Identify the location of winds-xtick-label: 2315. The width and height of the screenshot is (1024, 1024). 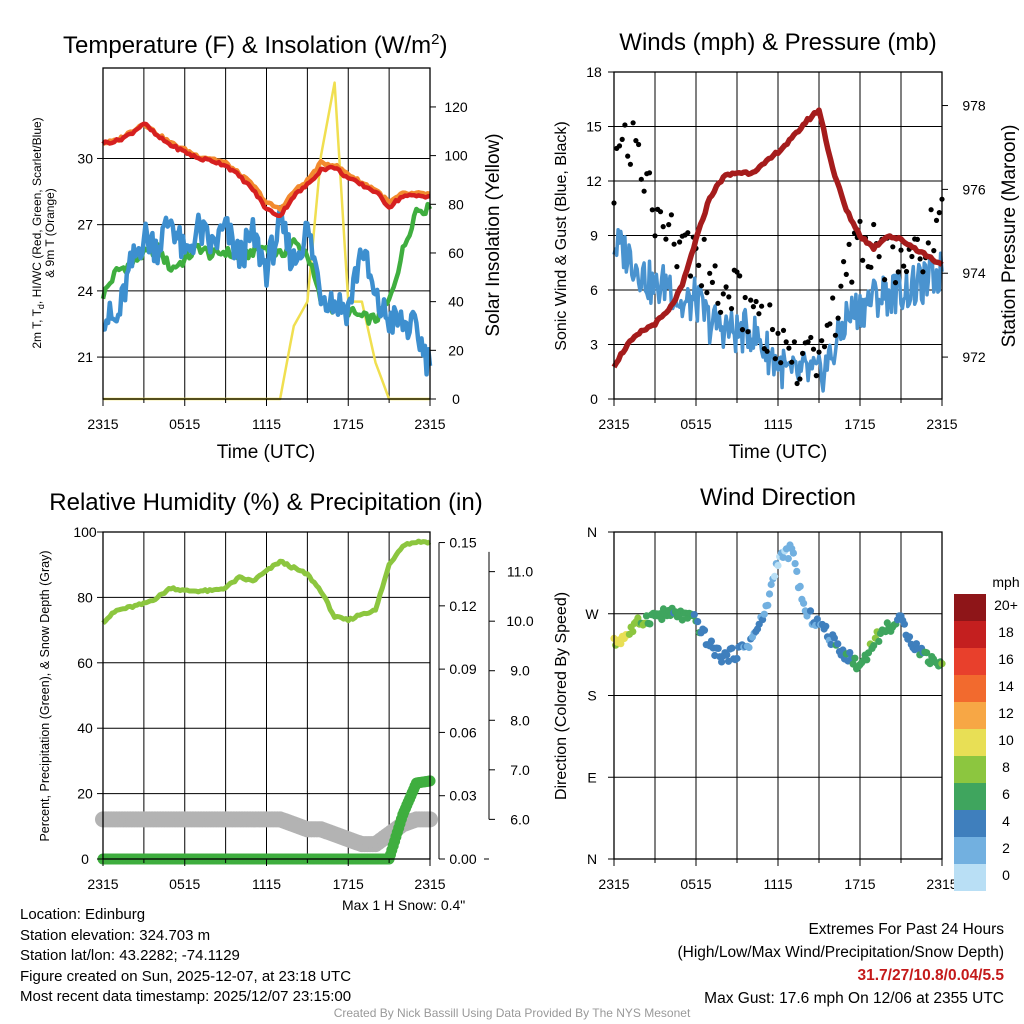
(613, 424).